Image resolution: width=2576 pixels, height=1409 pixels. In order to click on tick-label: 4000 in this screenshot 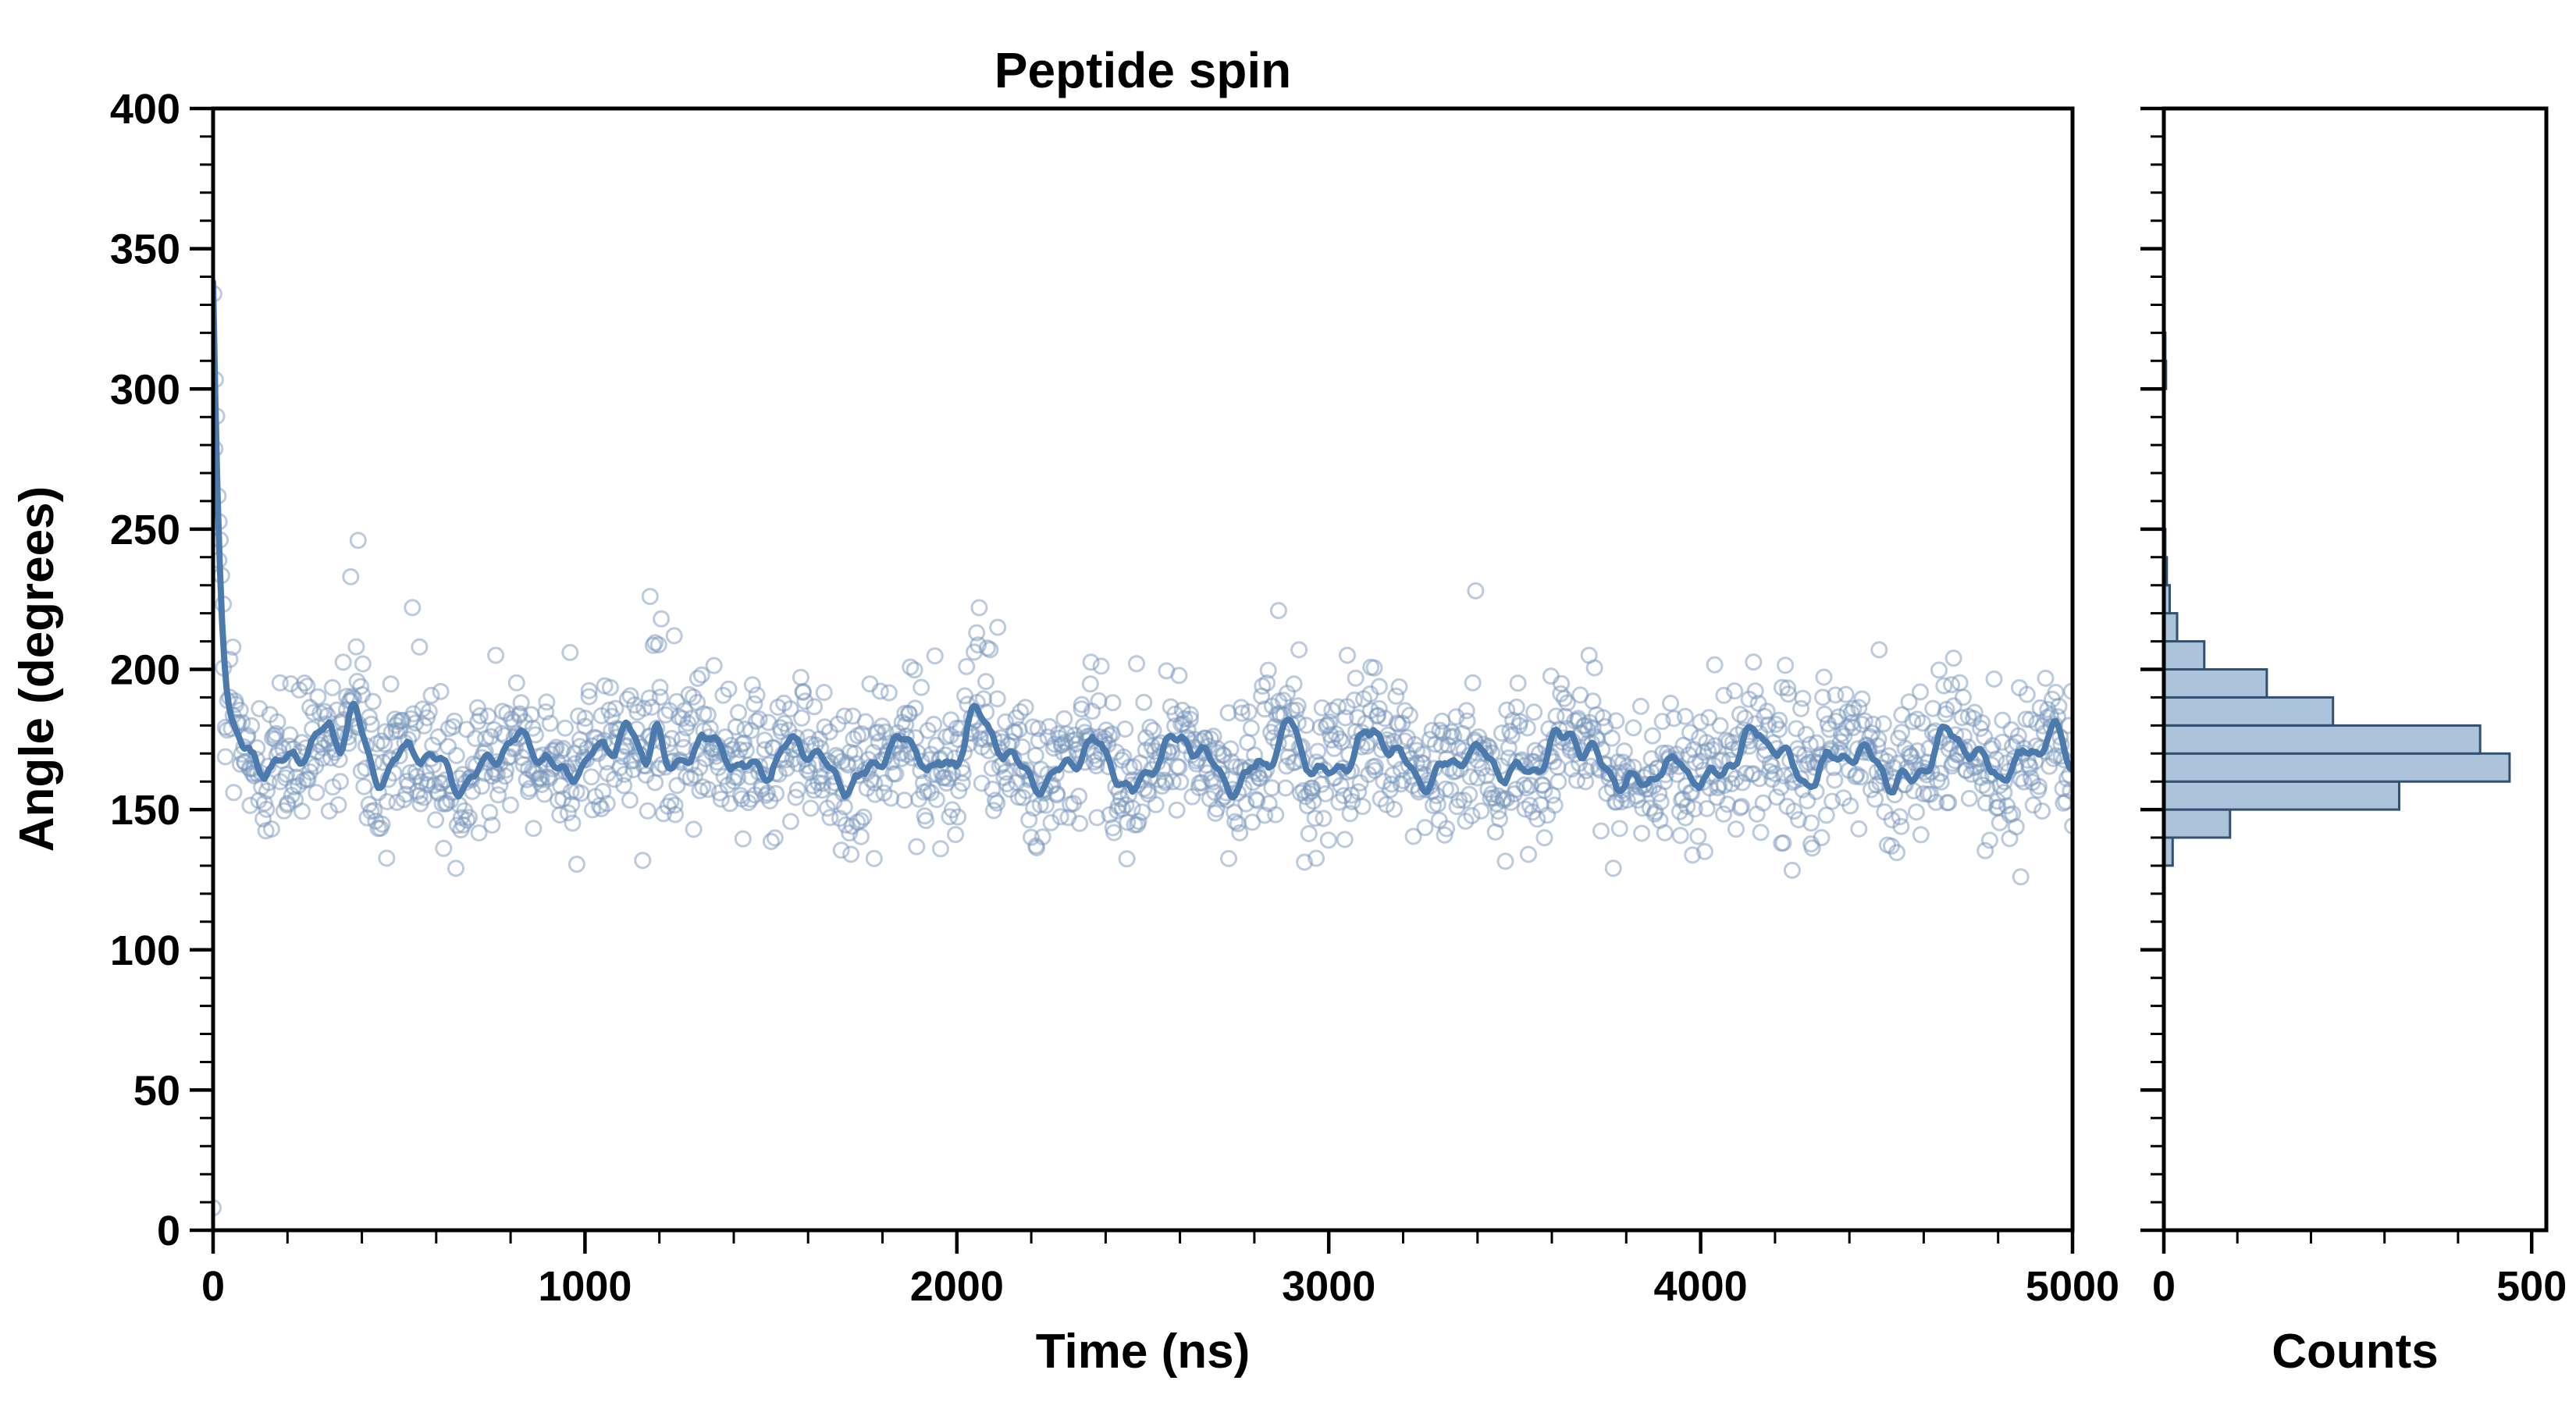, I will do `click(1701, 1286)`.